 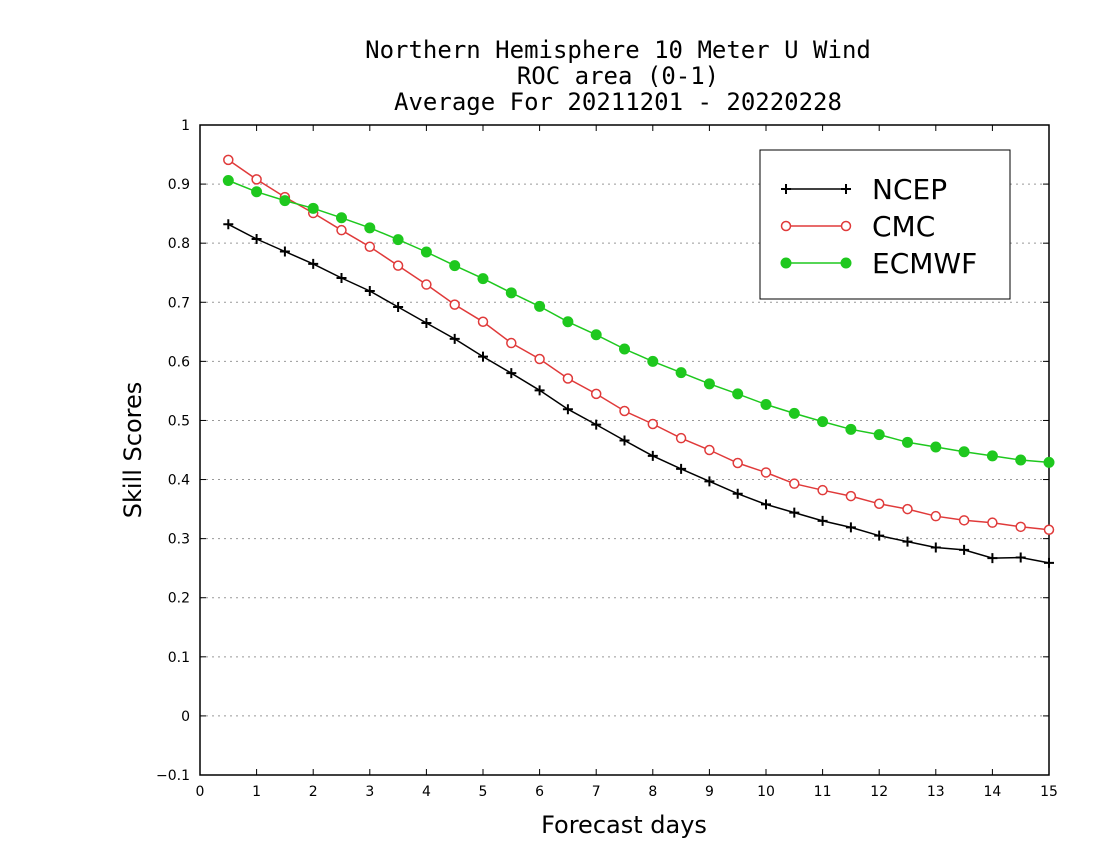 What do you see at coordinates (483, 792) in the screenshot?
I see `x-tick-label: 5` at bounding box center [483, 792].